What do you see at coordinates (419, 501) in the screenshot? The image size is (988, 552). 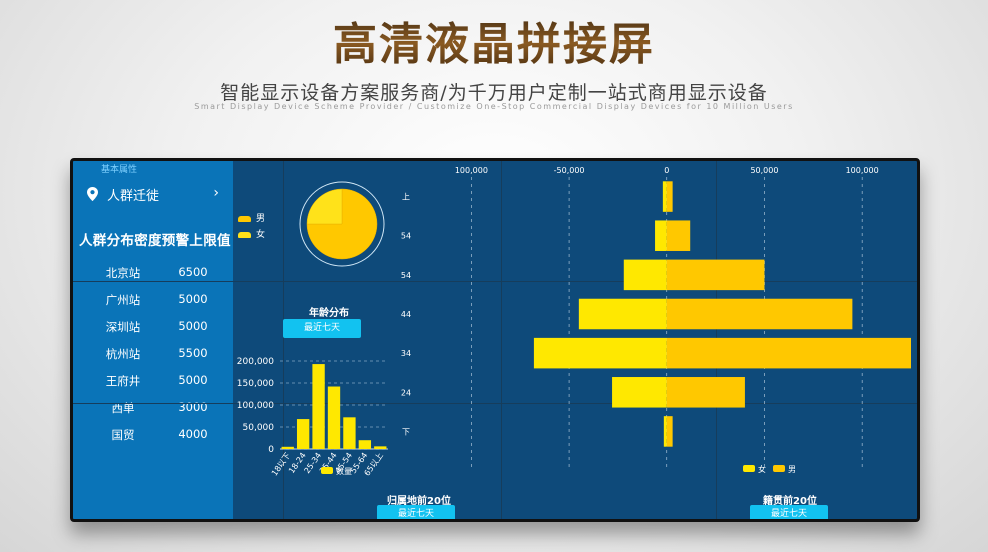 I see `origin-top20-title: 归属地前20位` at bounding box center [419, 501].